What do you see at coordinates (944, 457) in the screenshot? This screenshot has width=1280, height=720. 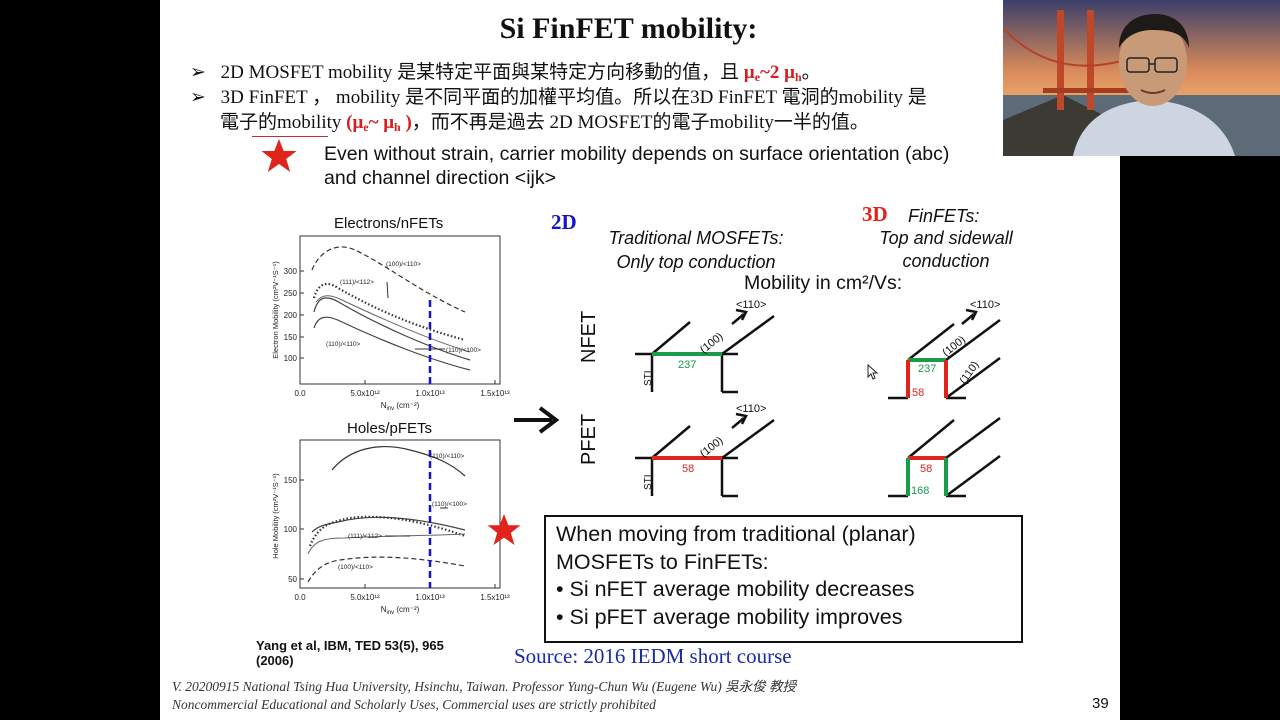 I see `pfet-3d-diagram: 58 168` at bounding box center [944, 457].